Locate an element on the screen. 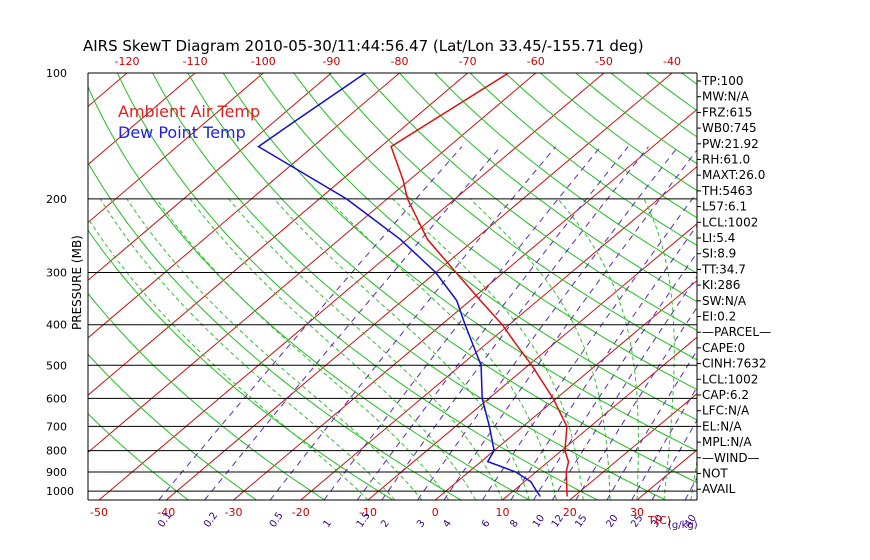 This screenshot has height=560, width=870. index-value: EL:N/A is located at coordinates (722, 426).